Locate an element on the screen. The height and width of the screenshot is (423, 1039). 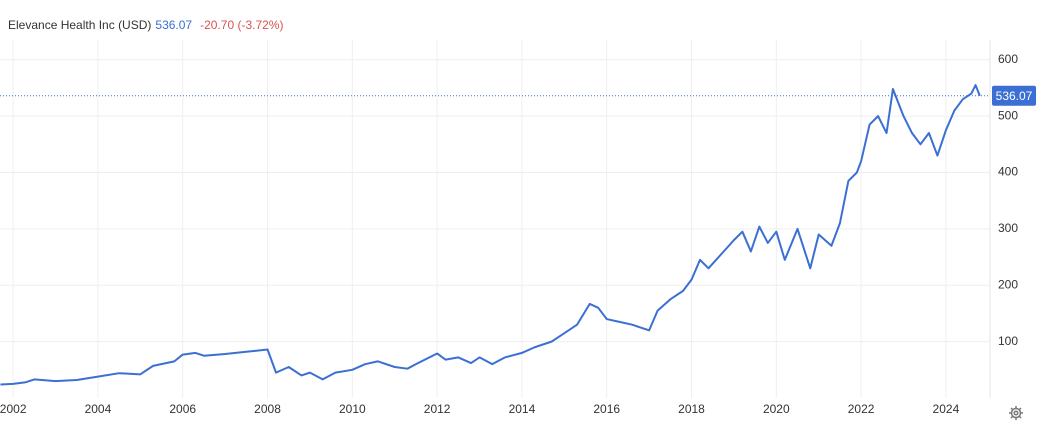
x-tick-label: 2004 is located at coordinates (98, 409).